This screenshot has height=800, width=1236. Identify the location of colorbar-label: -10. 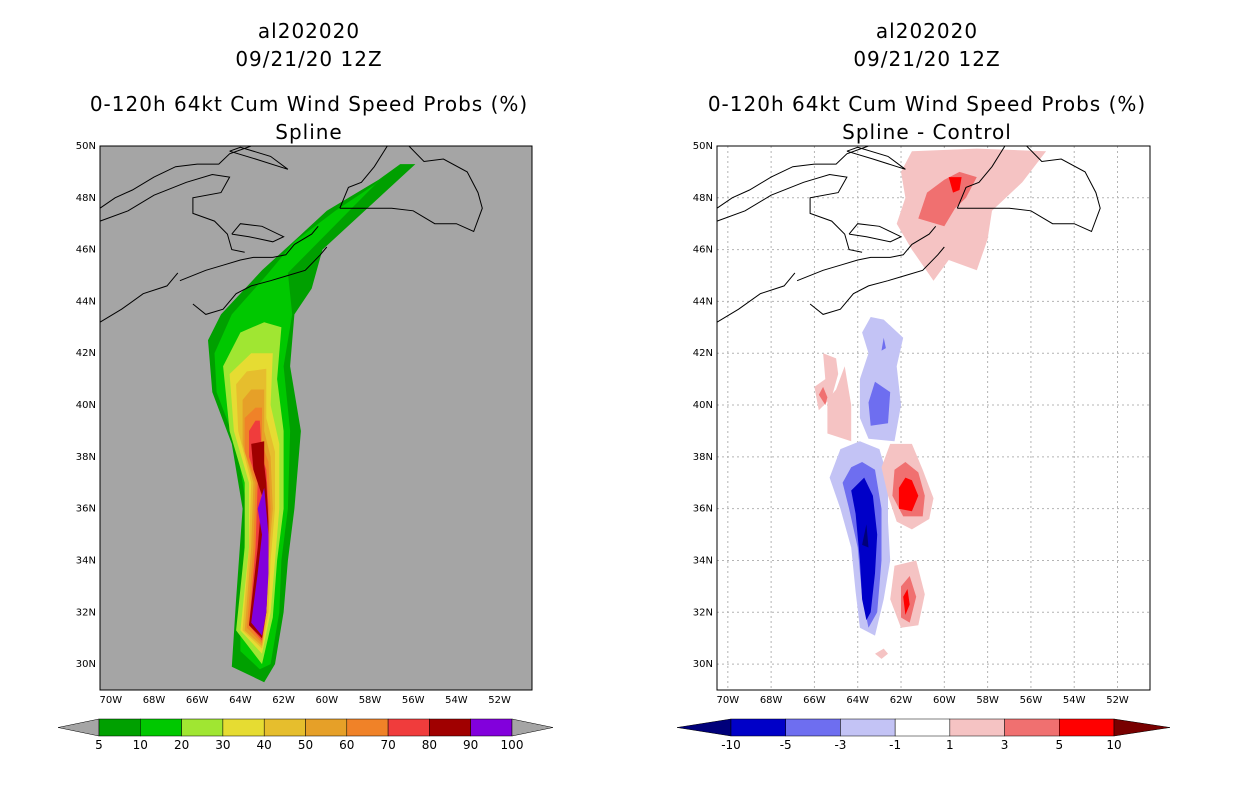
(731, 745).